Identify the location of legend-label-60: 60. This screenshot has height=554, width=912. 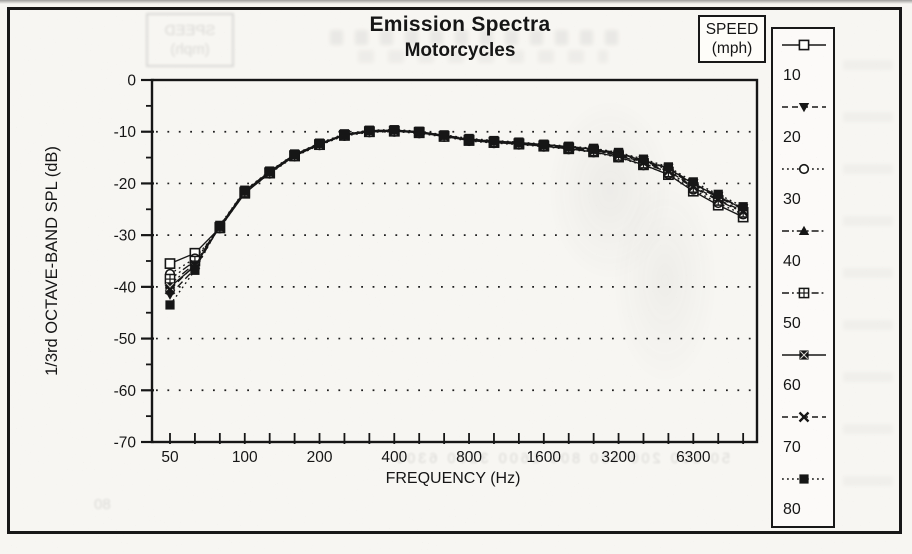
(792, 385).